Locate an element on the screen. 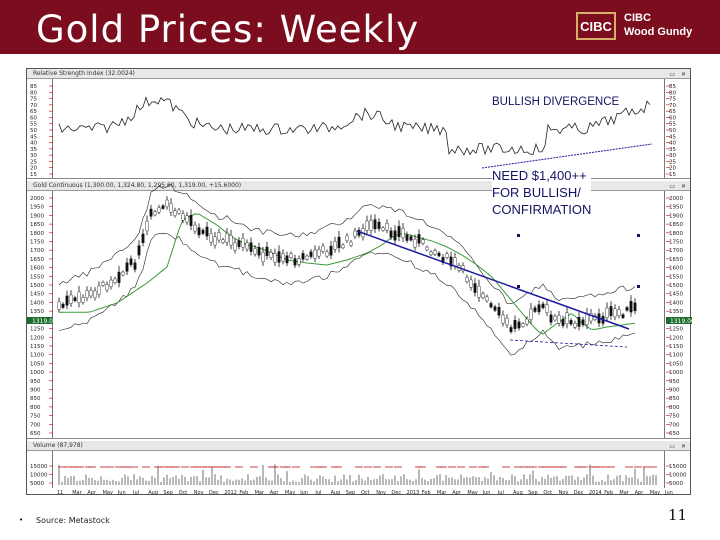 This screenshot has height=540, width=720. date-axis-label: Apr is located at coordinates (457, 493).